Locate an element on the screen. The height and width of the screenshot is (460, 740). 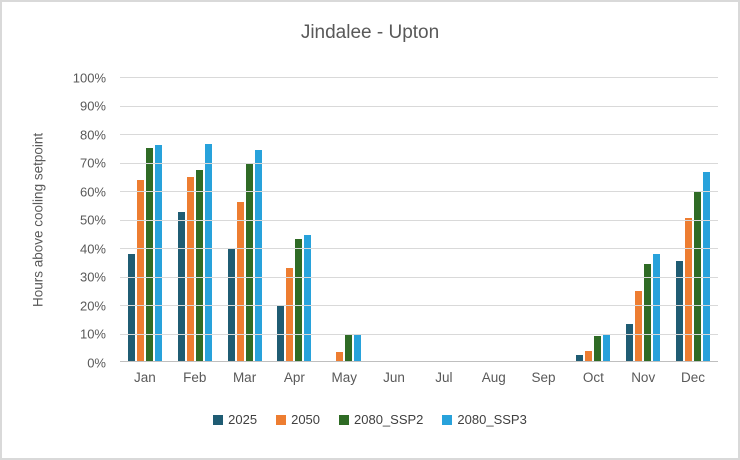
bar-2080_ssp2-mar is located at coordinates (249, 262).